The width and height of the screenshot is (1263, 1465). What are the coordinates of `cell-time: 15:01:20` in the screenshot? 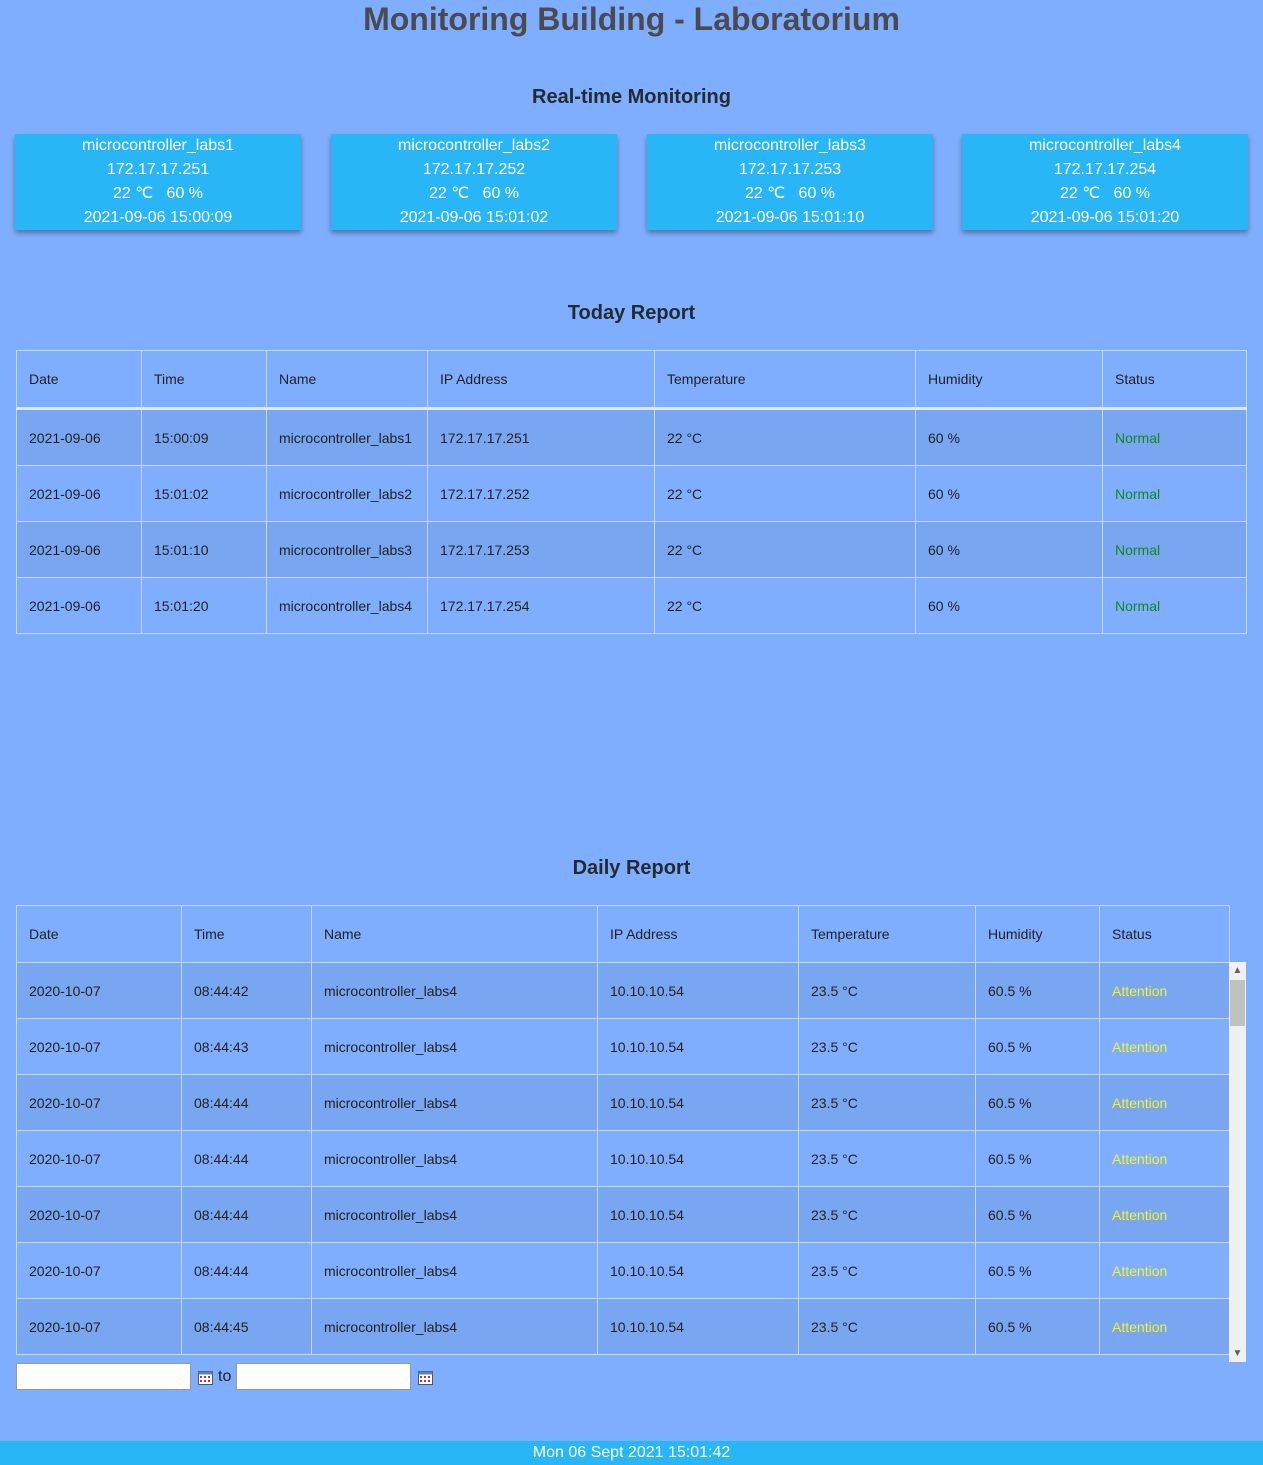 It's located at (204, 605).